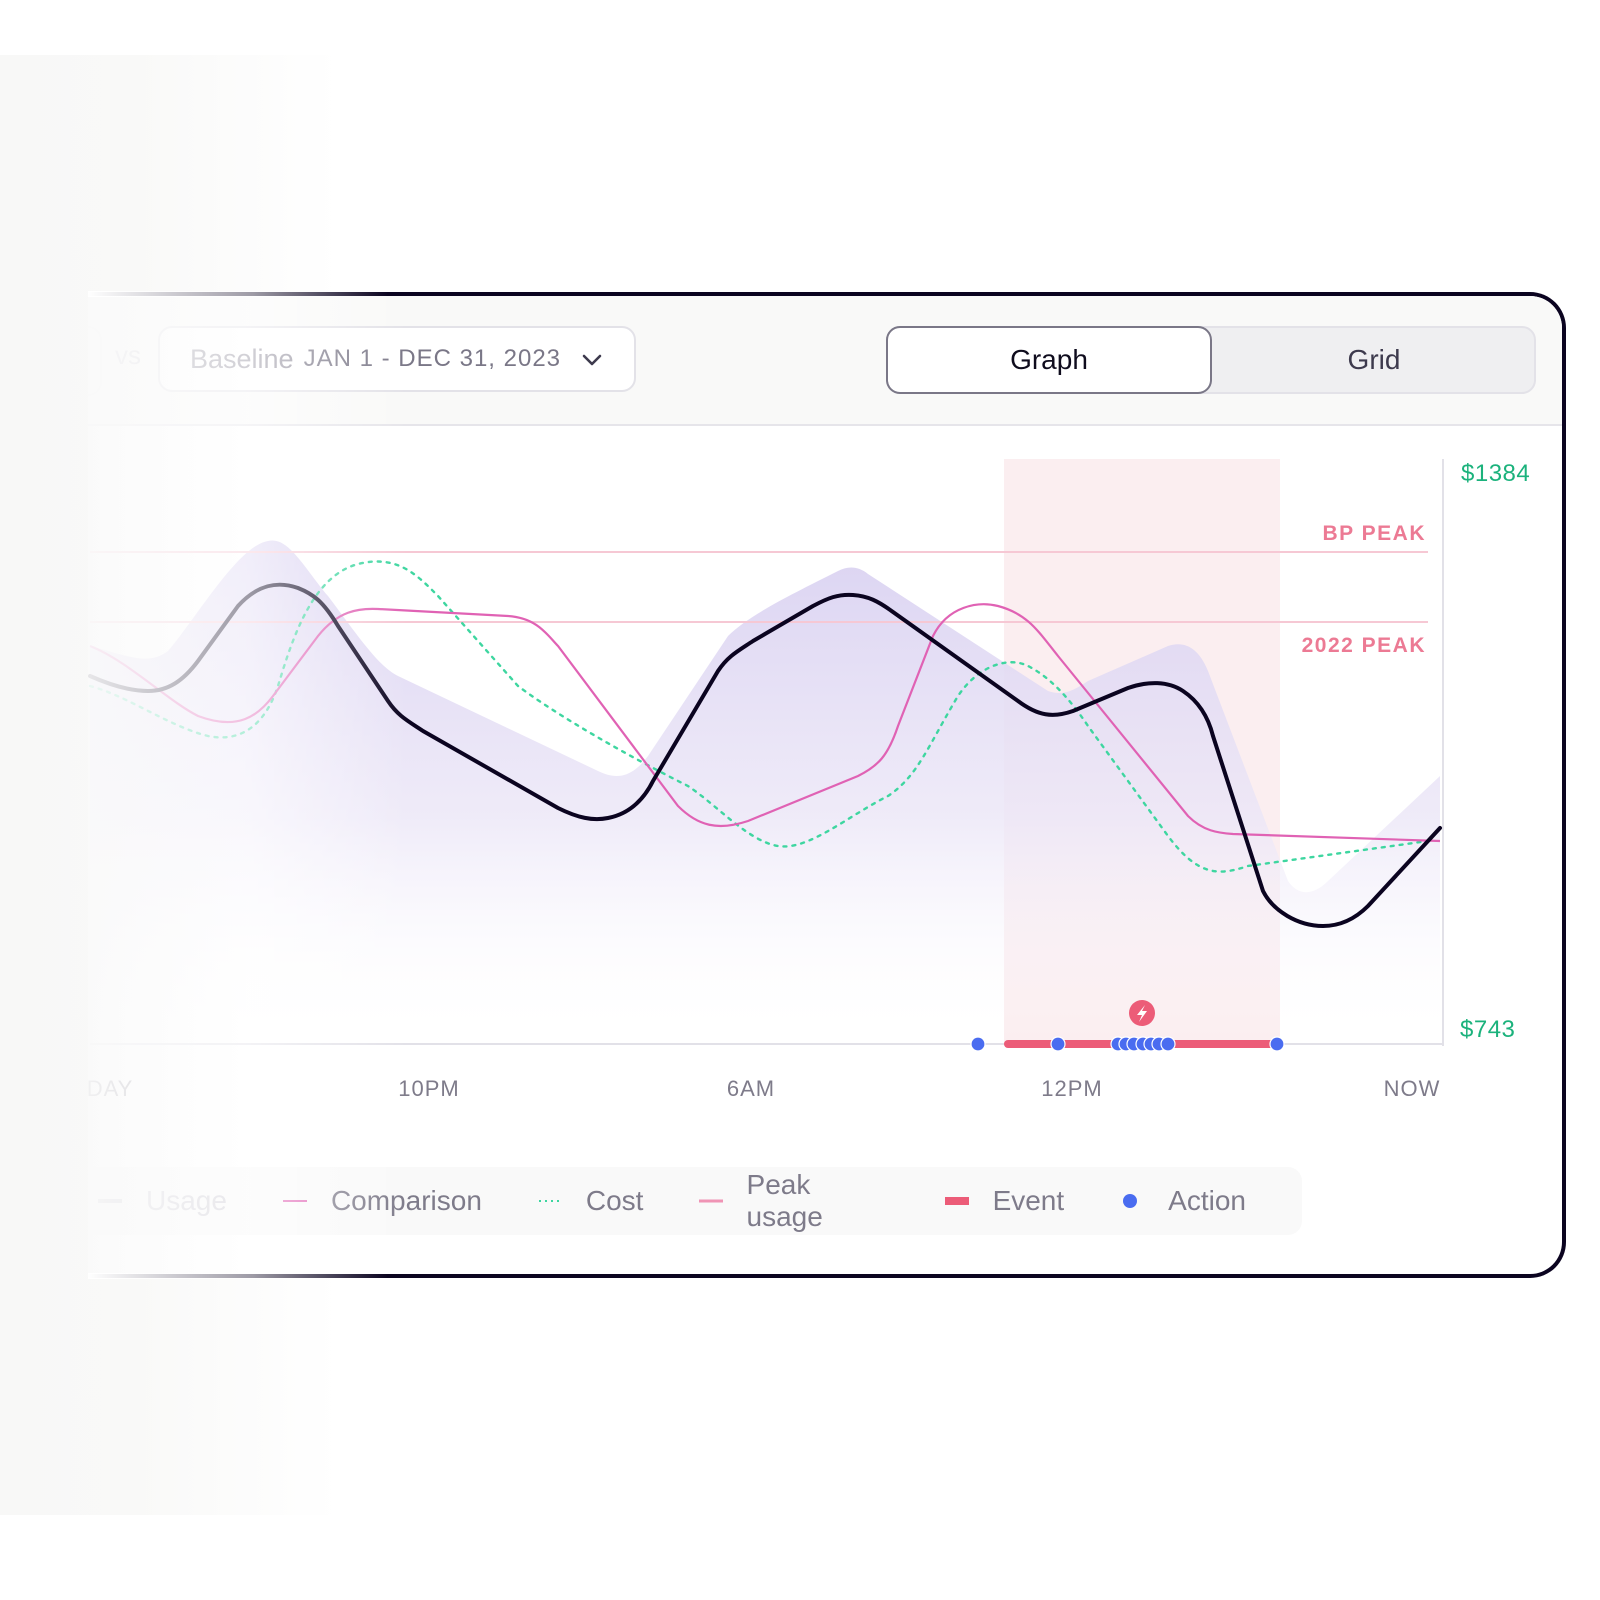 Image resolution: width=1600 pixels, height=1600 pixels. Describe the element at coordinates (1363, 645) in the screenshot. I see `peak-2022-label: 2022 PEAK` at that location.